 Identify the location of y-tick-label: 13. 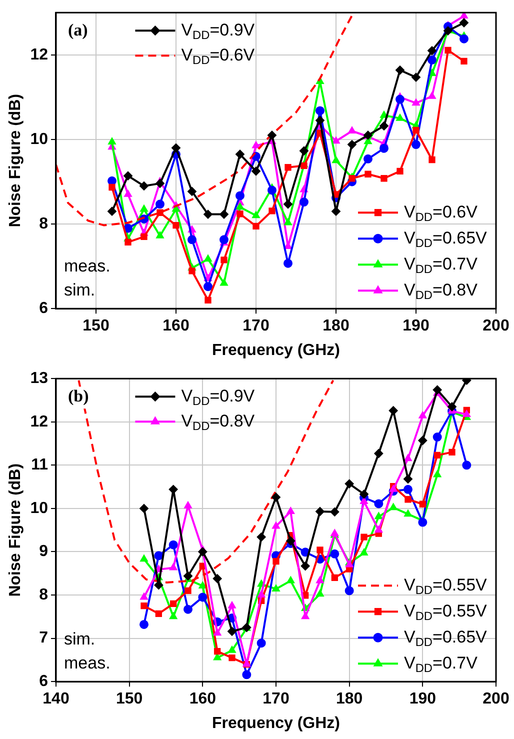
(39, 379).